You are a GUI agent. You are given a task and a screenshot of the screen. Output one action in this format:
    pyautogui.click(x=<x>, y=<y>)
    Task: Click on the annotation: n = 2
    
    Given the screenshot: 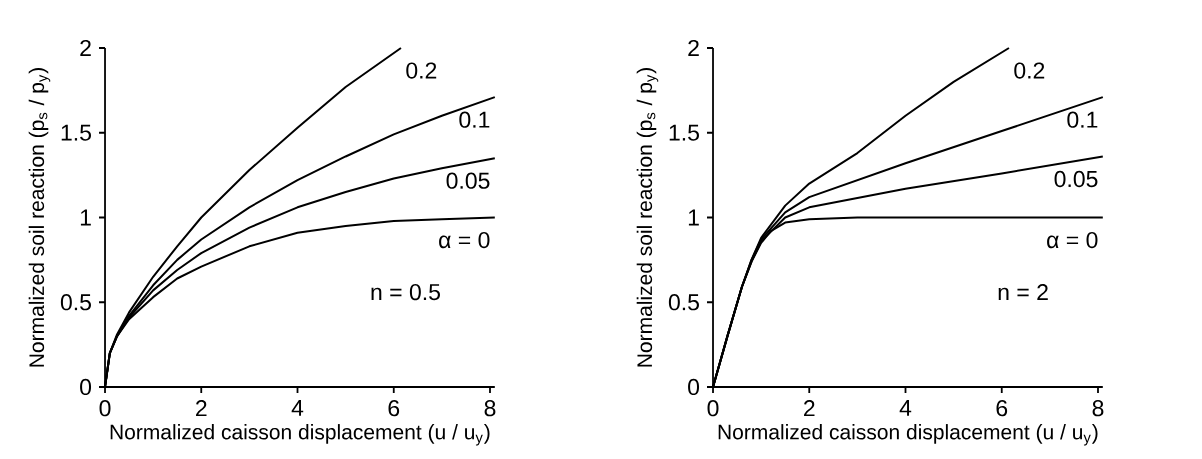 What is the action you would take?
    pyautogui.click(x=1023, y=292)
    